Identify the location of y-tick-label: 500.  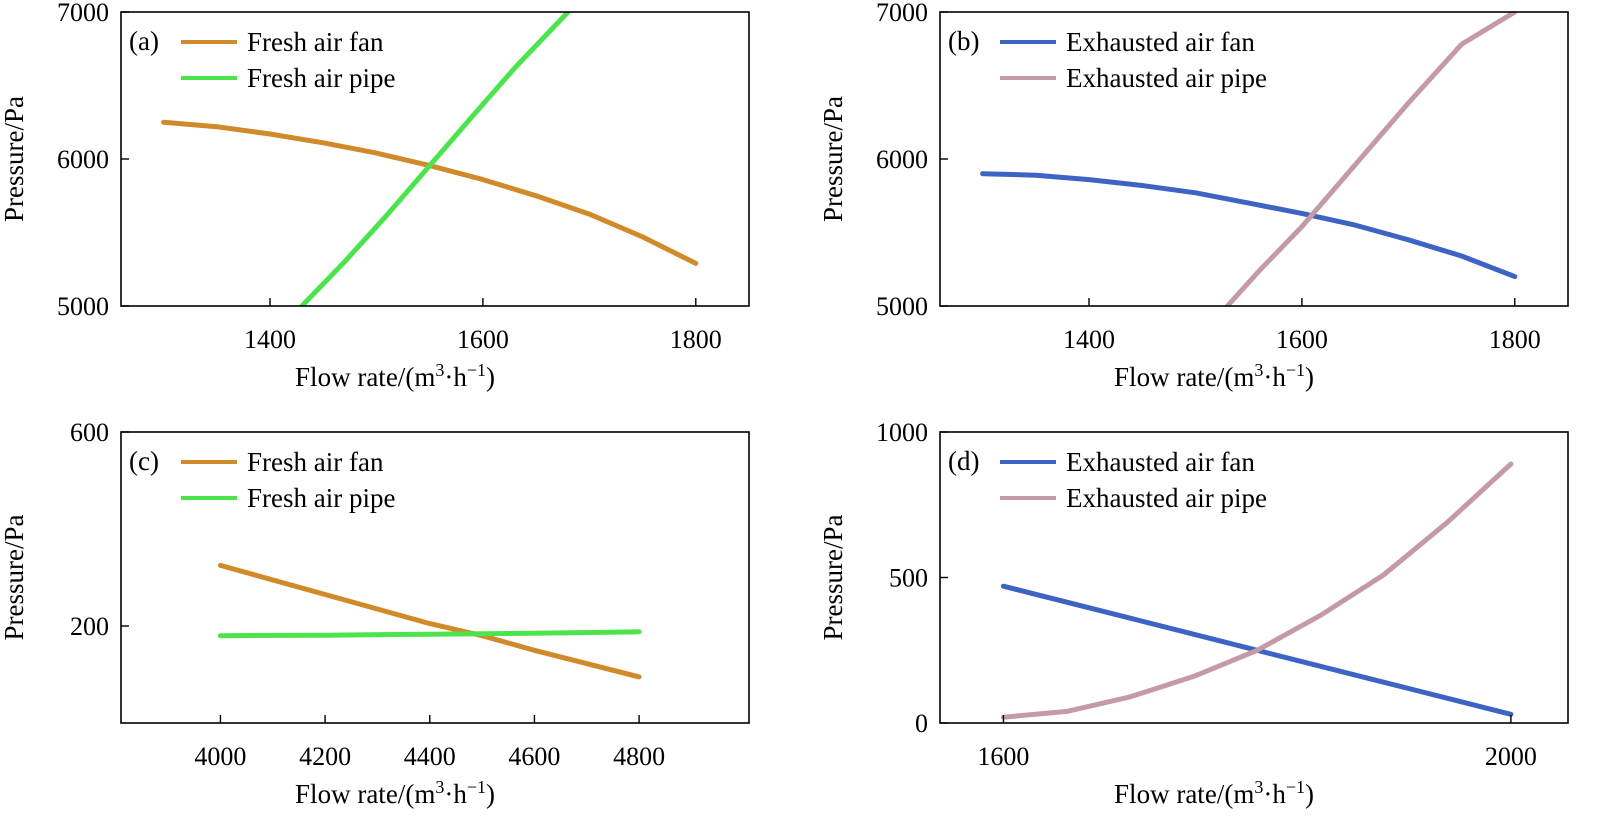
(908, 578).